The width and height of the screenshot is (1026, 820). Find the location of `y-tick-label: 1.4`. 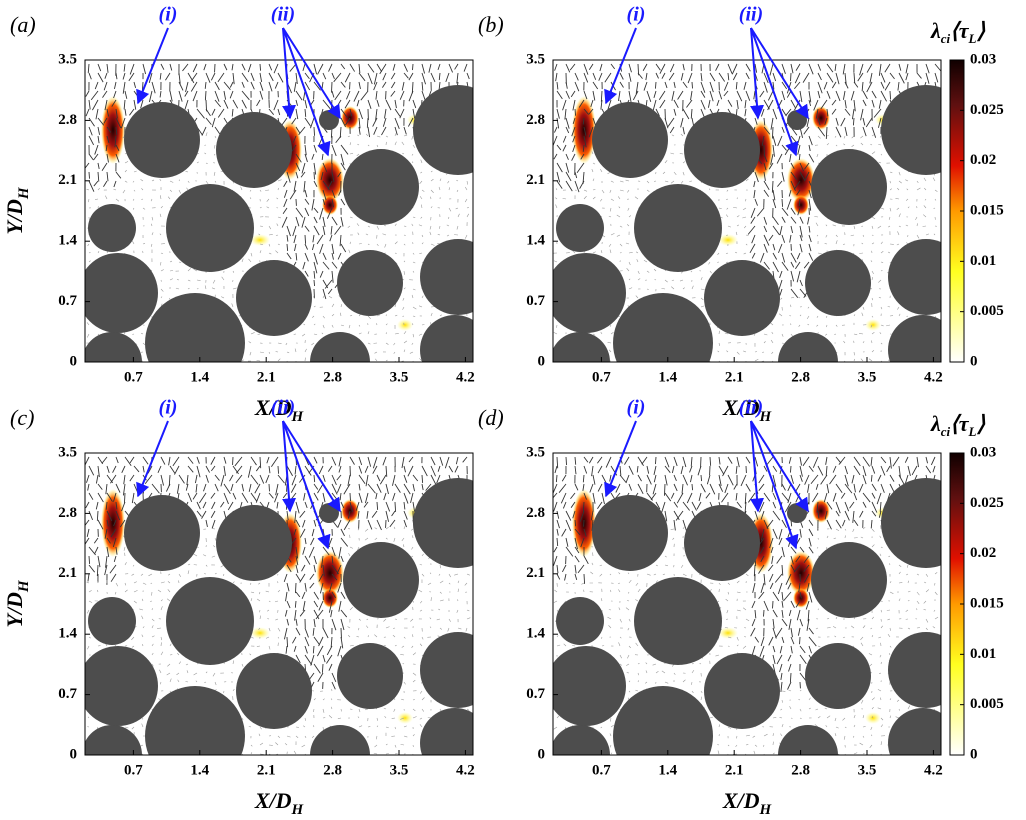

y-tick-label: 1.4 is located at coordinates (535, 241).